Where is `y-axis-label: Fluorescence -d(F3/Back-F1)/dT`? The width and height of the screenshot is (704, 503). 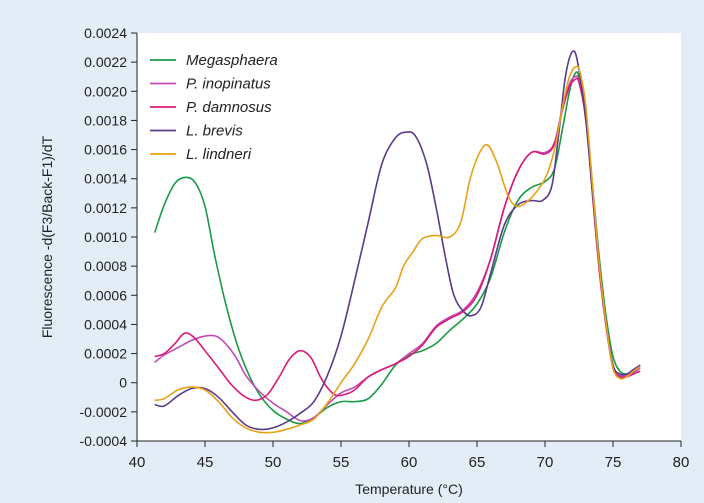
y-axis-label: Fluorescence -d(F3/Back-F1)/dT is located at coordinates (47, 236).